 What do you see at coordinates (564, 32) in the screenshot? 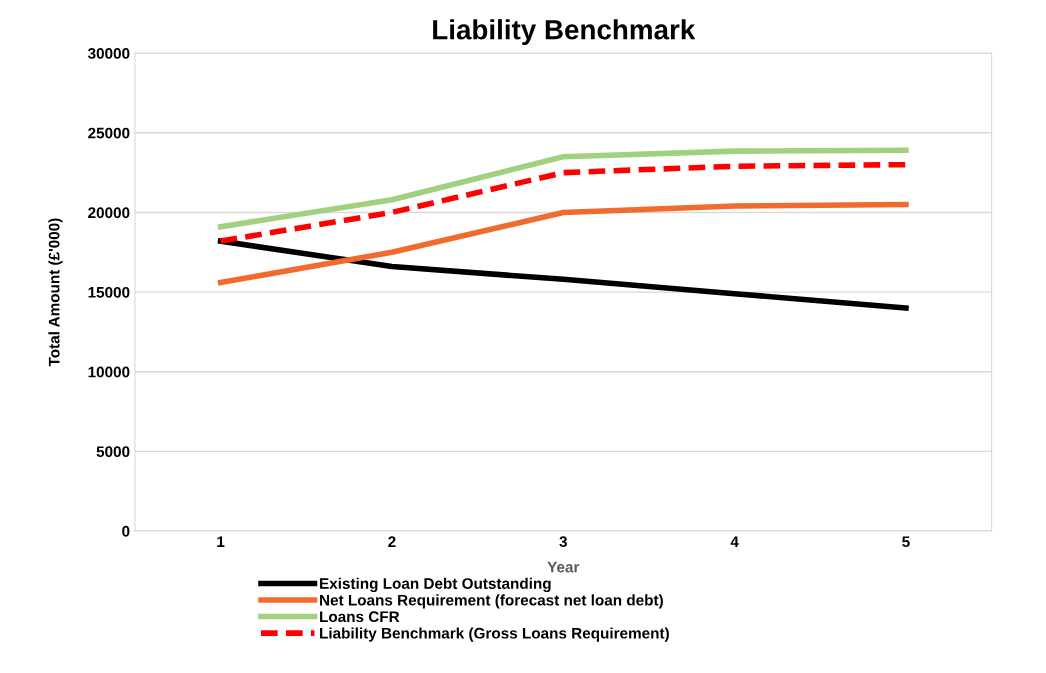
I see `chart-title: Liability Benchmark` at bounding box center [564, 32].